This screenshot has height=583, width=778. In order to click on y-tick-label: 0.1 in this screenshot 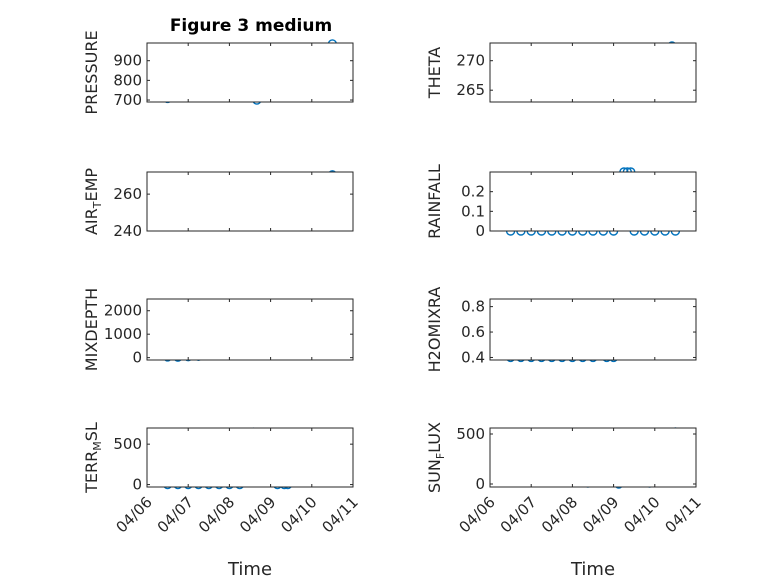, I will do `click(473, 211)`.